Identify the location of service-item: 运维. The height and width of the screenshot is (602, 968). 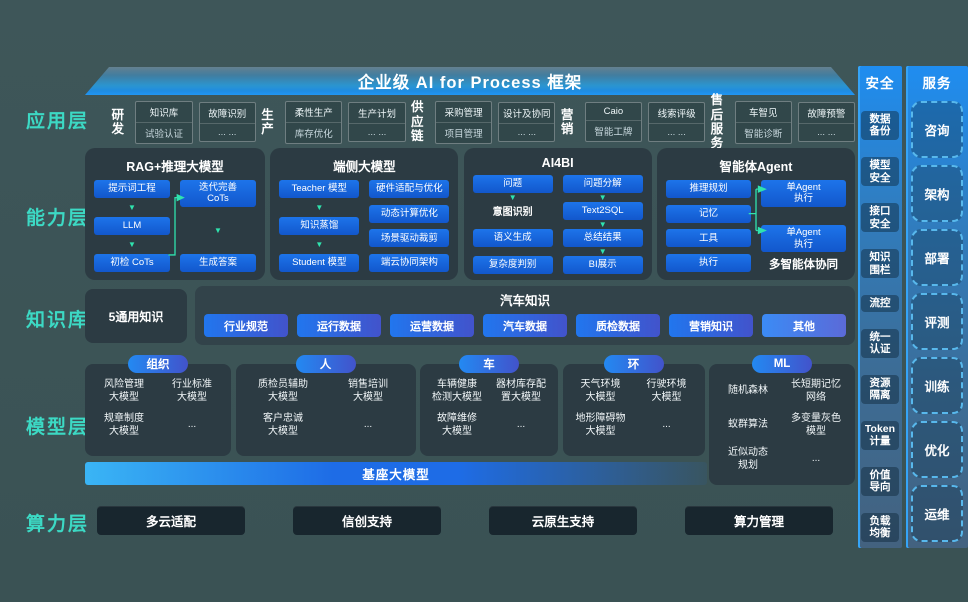
(937, 513).